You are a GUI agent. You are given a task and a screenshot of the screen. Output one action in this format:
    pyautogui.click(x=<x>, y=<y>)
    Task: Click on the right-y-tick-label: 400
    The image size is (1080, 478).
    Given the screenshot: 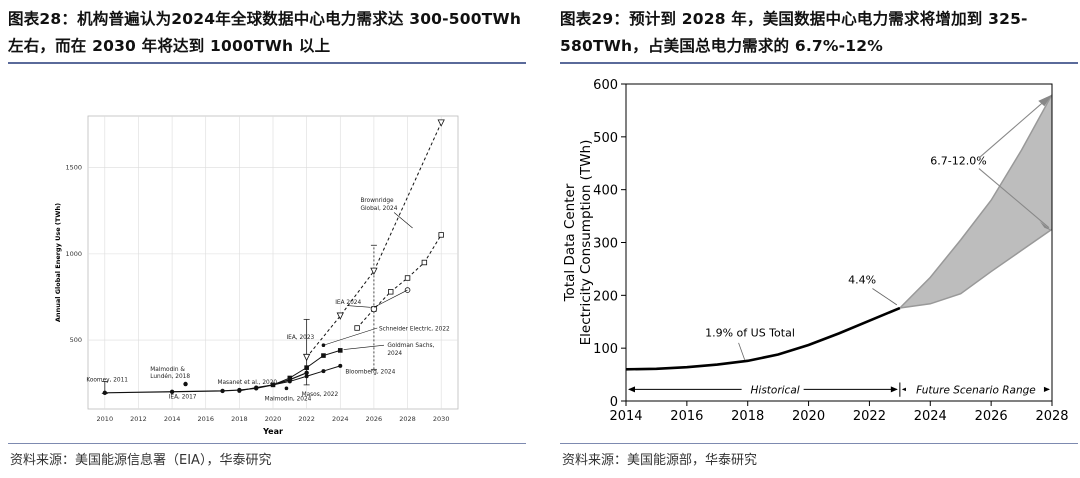 What is the action you would take?
    pyautogui.click(x=605, y=191)
    